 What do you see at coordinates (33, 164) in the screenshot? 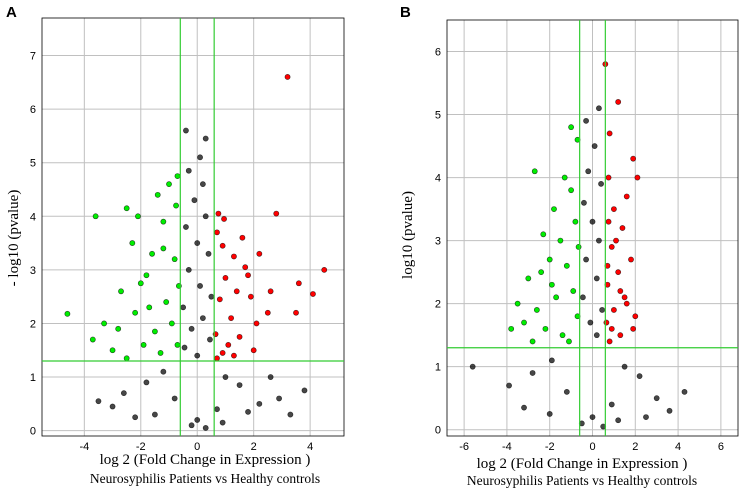
I see `y-tick-label-a: 5` at bounding box center [33, 164].